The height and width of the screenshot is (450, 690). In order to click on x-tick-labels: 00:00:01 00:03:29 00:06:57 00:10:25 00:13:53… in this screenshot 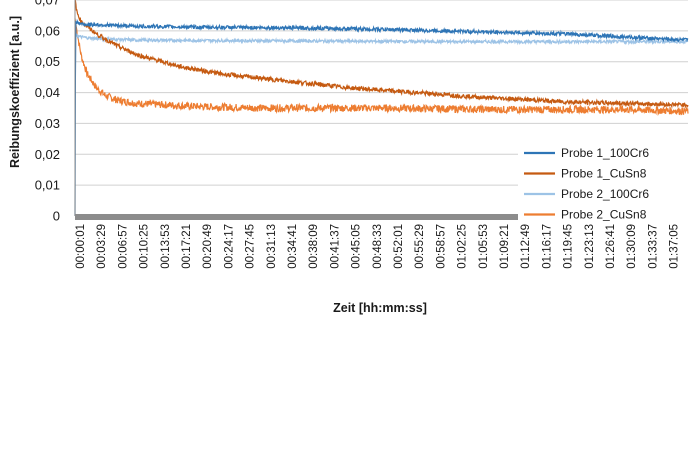, I will do `click(378, 246)`.